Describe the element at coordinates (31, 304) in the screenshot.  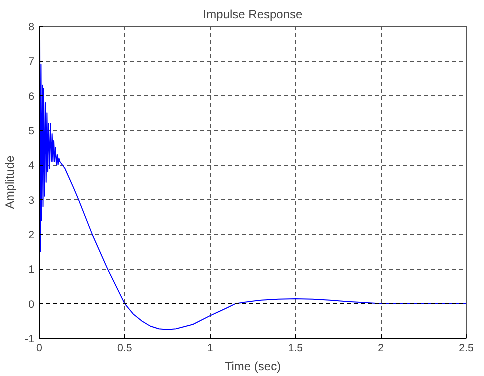
I see `y-tick-label: 0` at that location.